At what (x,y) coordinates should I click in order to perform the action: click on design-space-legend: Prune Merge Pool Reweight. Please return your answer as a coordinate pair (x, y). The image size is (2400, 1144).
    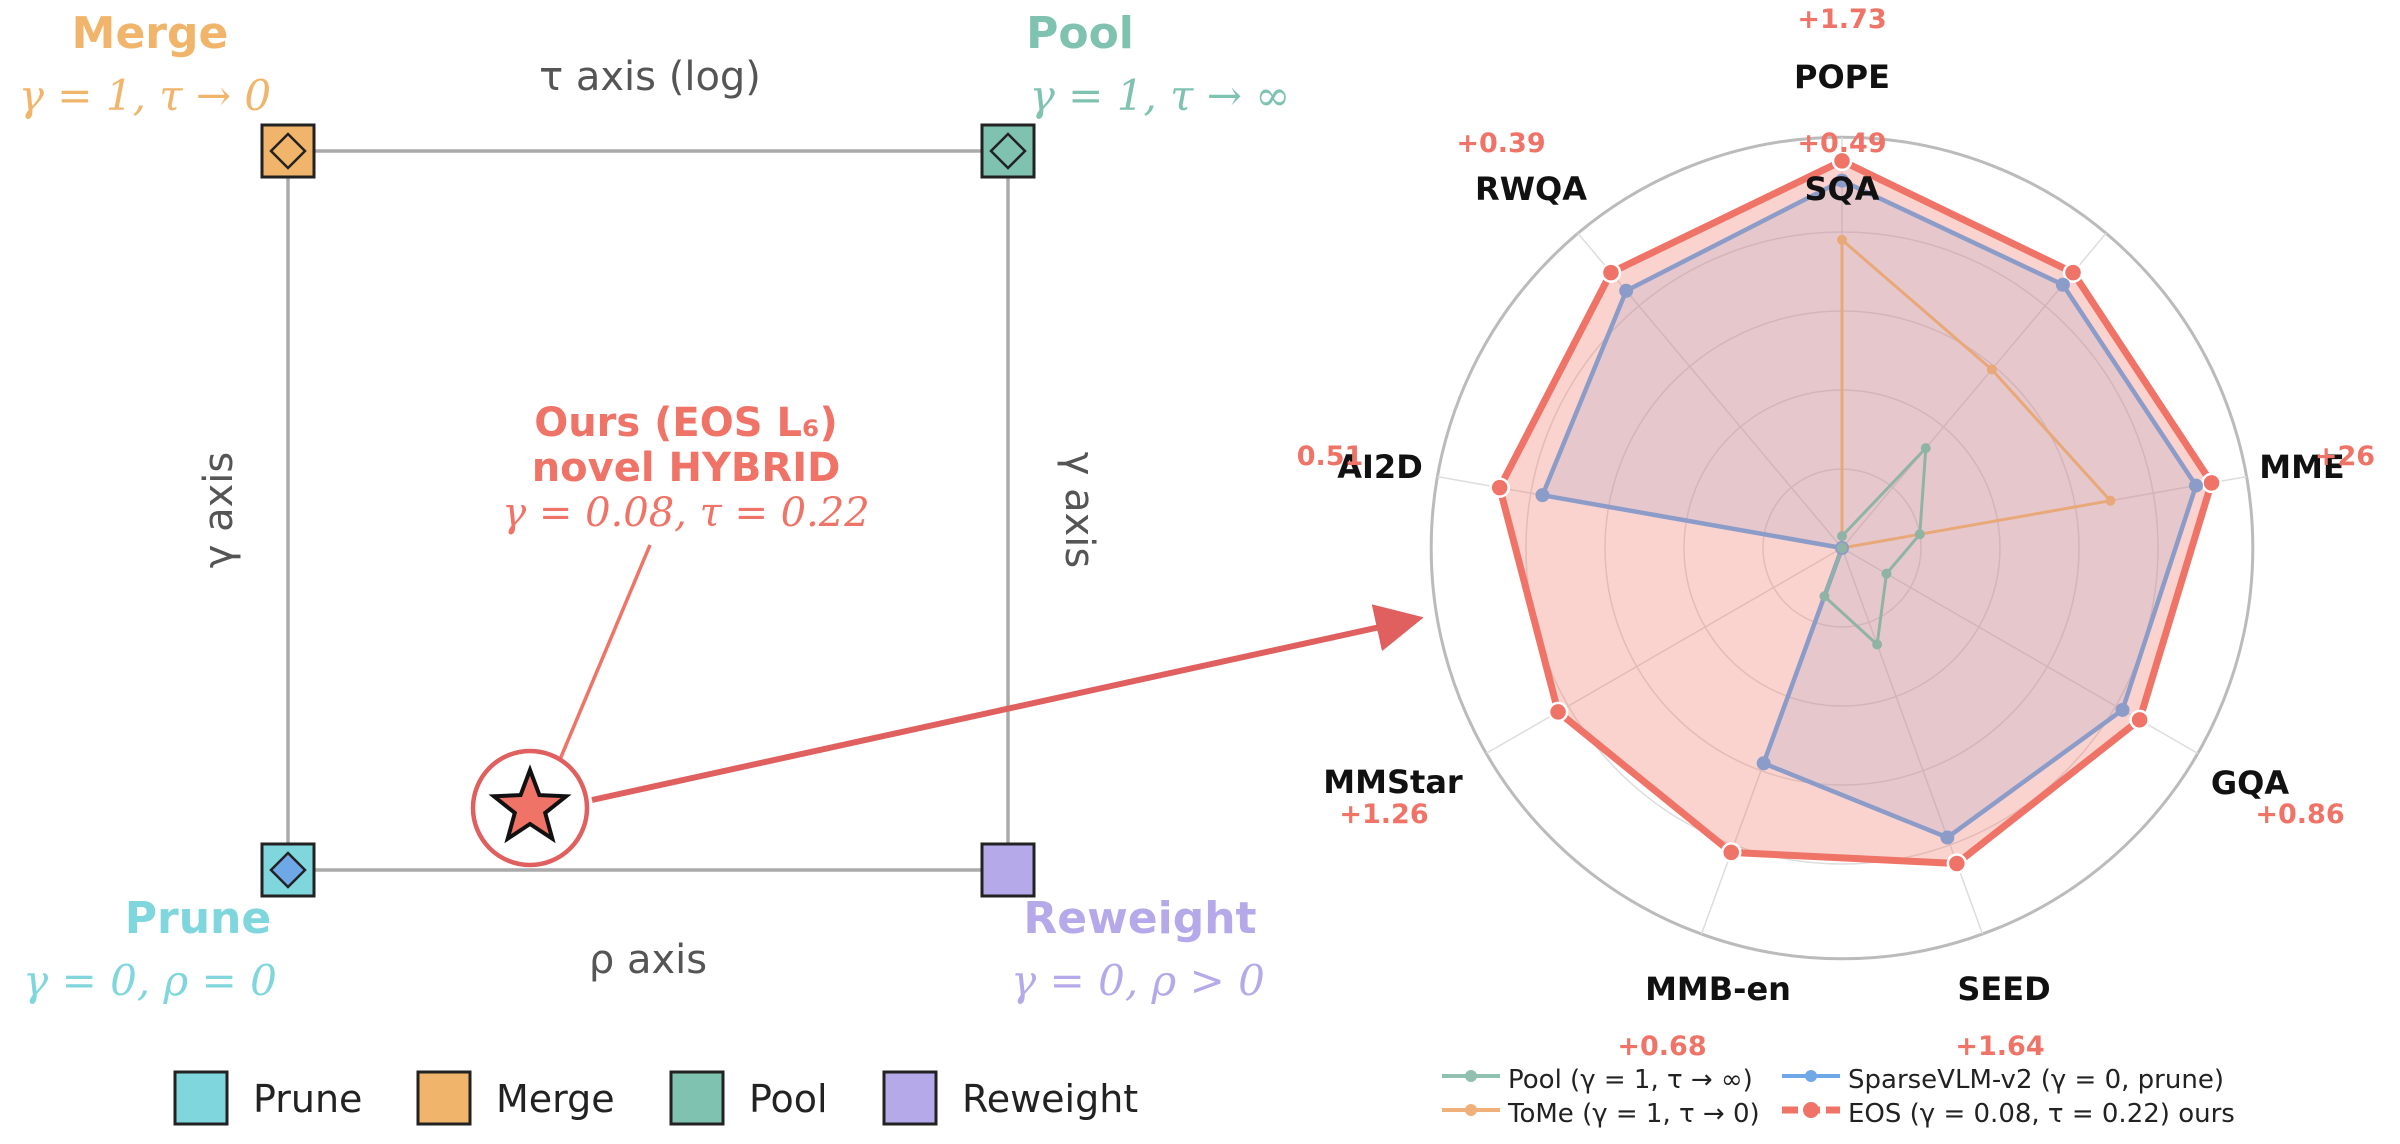
    Looking at the image, I should click on (655, 1098).